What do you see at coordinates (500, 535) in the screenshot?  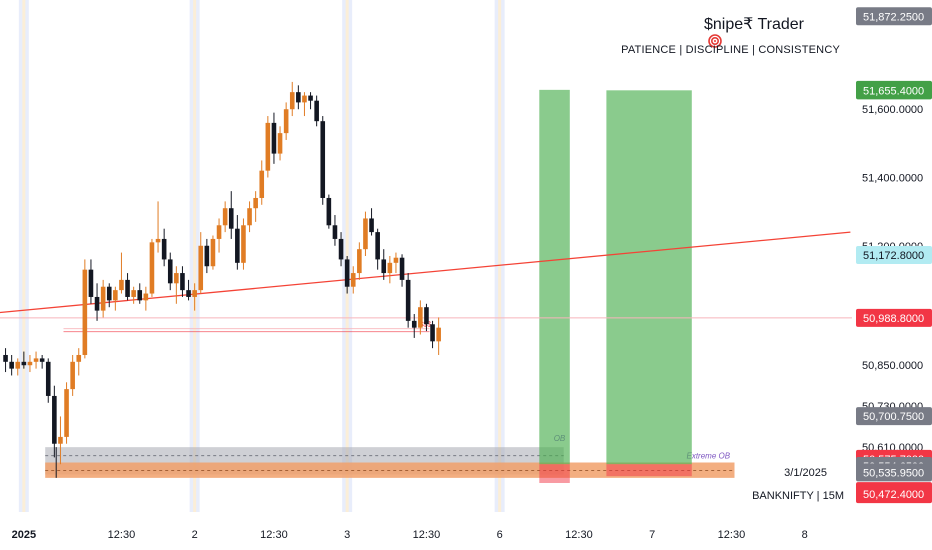 I see `time-tick-label: 6` at bounding box center [500, 535].